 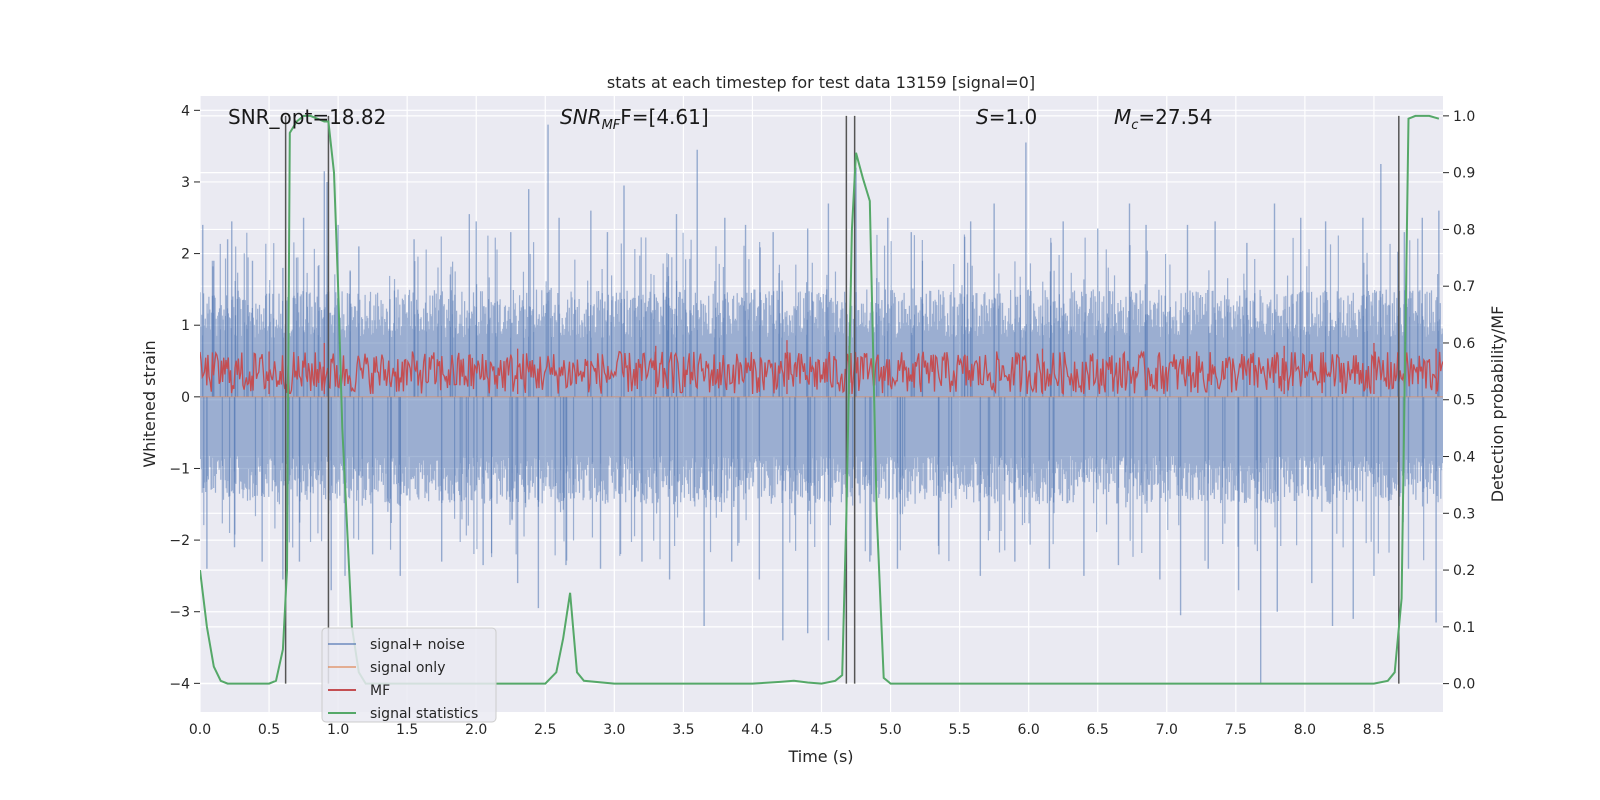 I want to click on legend-label: signal+ noise, so click(x=417, y=645).